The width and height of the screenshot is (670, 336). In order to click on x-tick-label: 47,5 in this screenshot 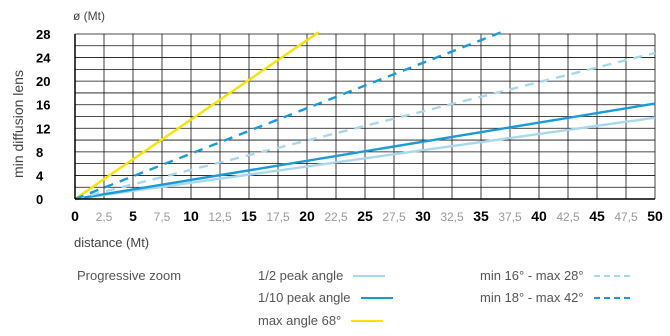, I will do `click(626, 217)`.